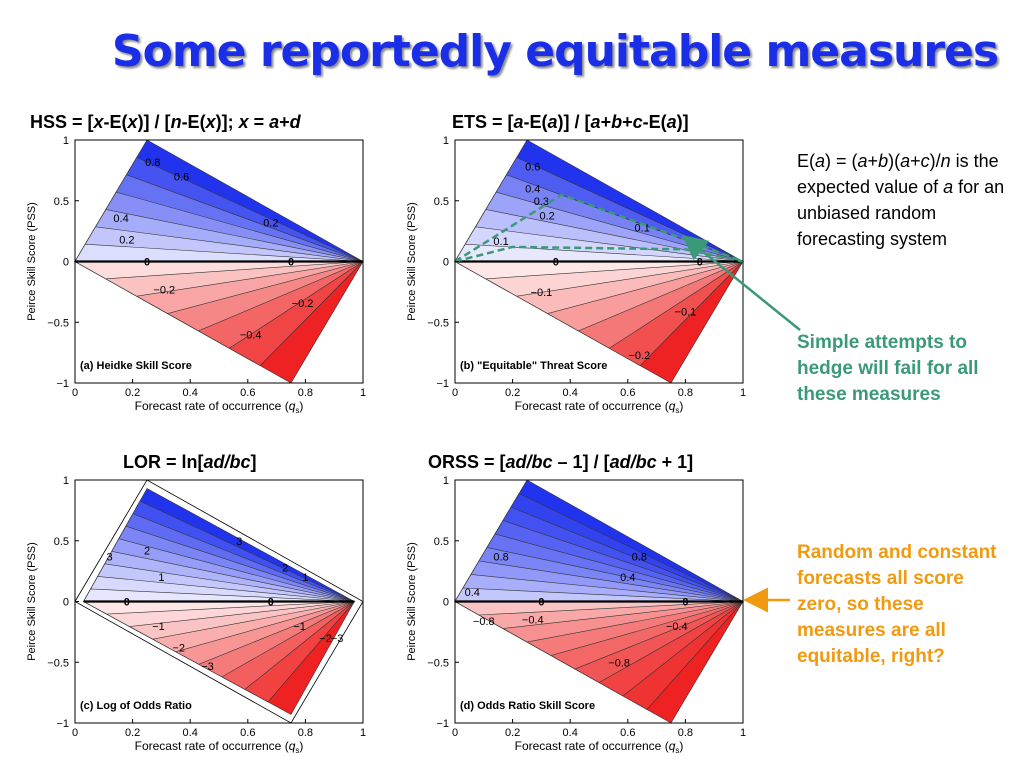  I want to click on ets-contour-label: 0.4, so click(532, 190).